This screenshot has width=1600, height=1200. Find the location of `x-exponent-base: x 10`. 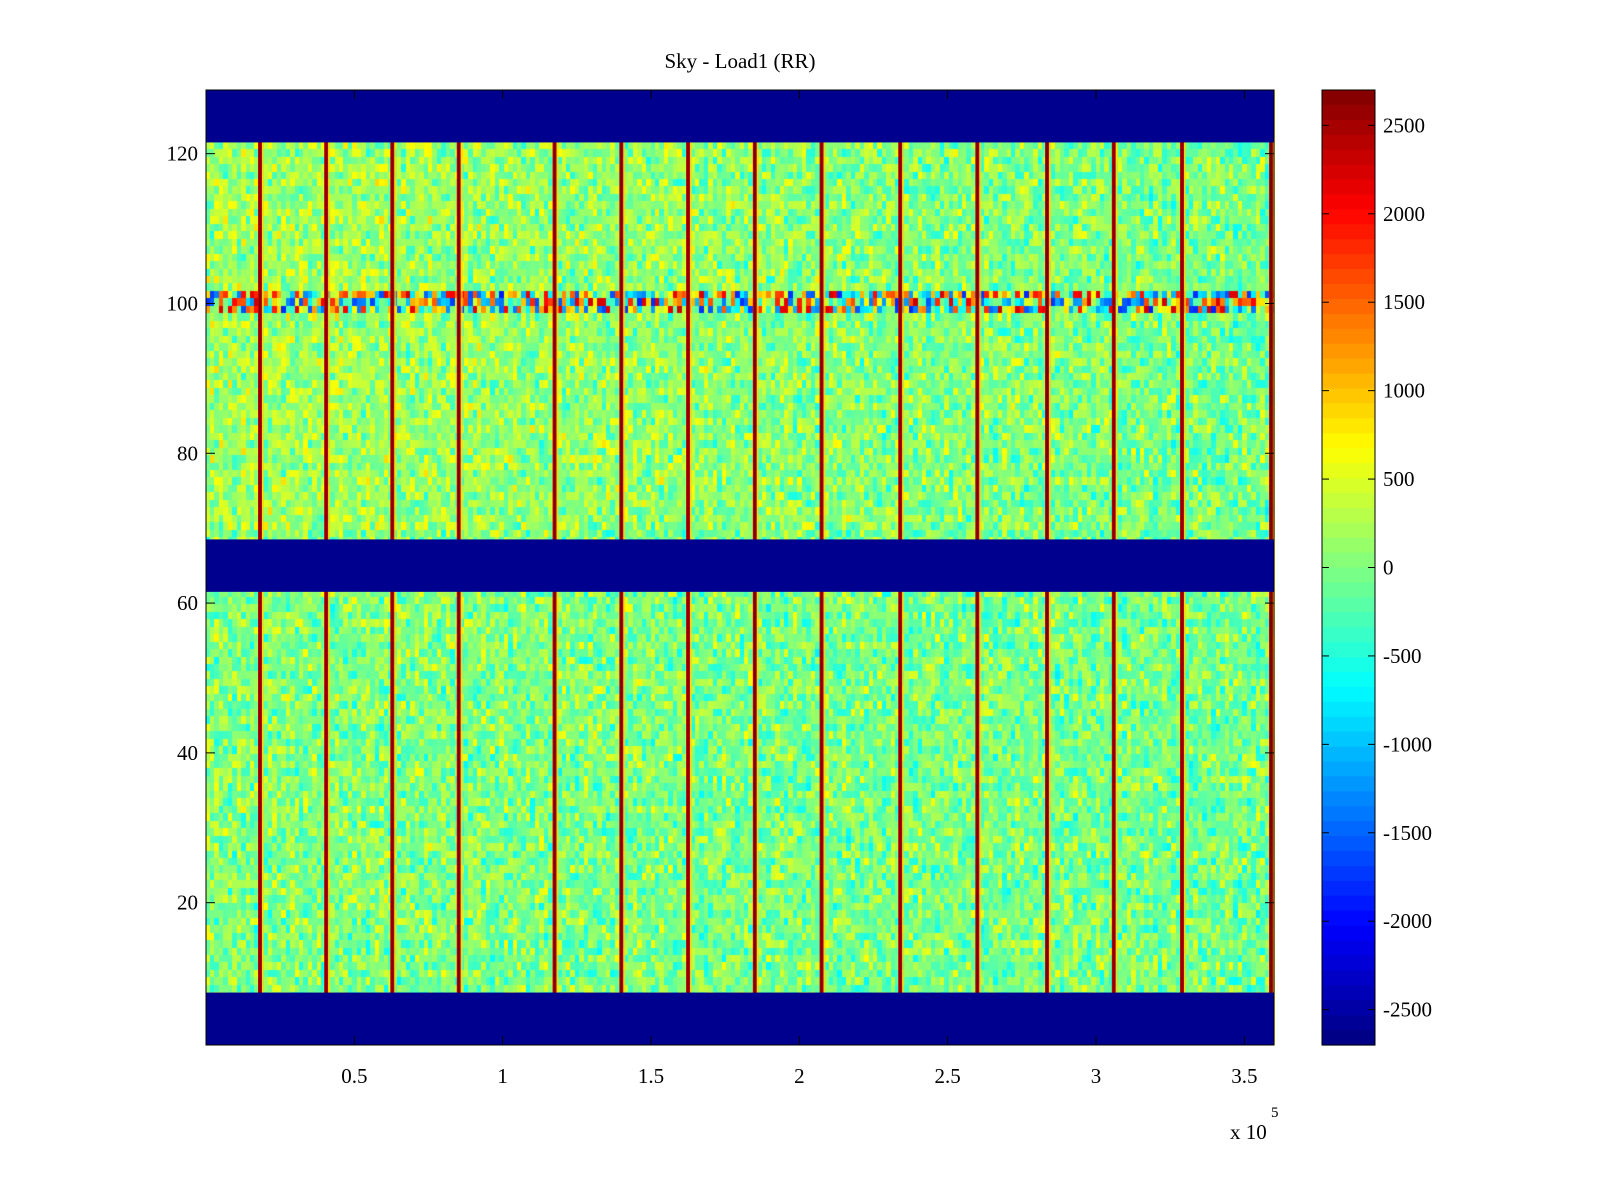

x-exponent-base: x 10 is located at coordinates (1248, 1132).